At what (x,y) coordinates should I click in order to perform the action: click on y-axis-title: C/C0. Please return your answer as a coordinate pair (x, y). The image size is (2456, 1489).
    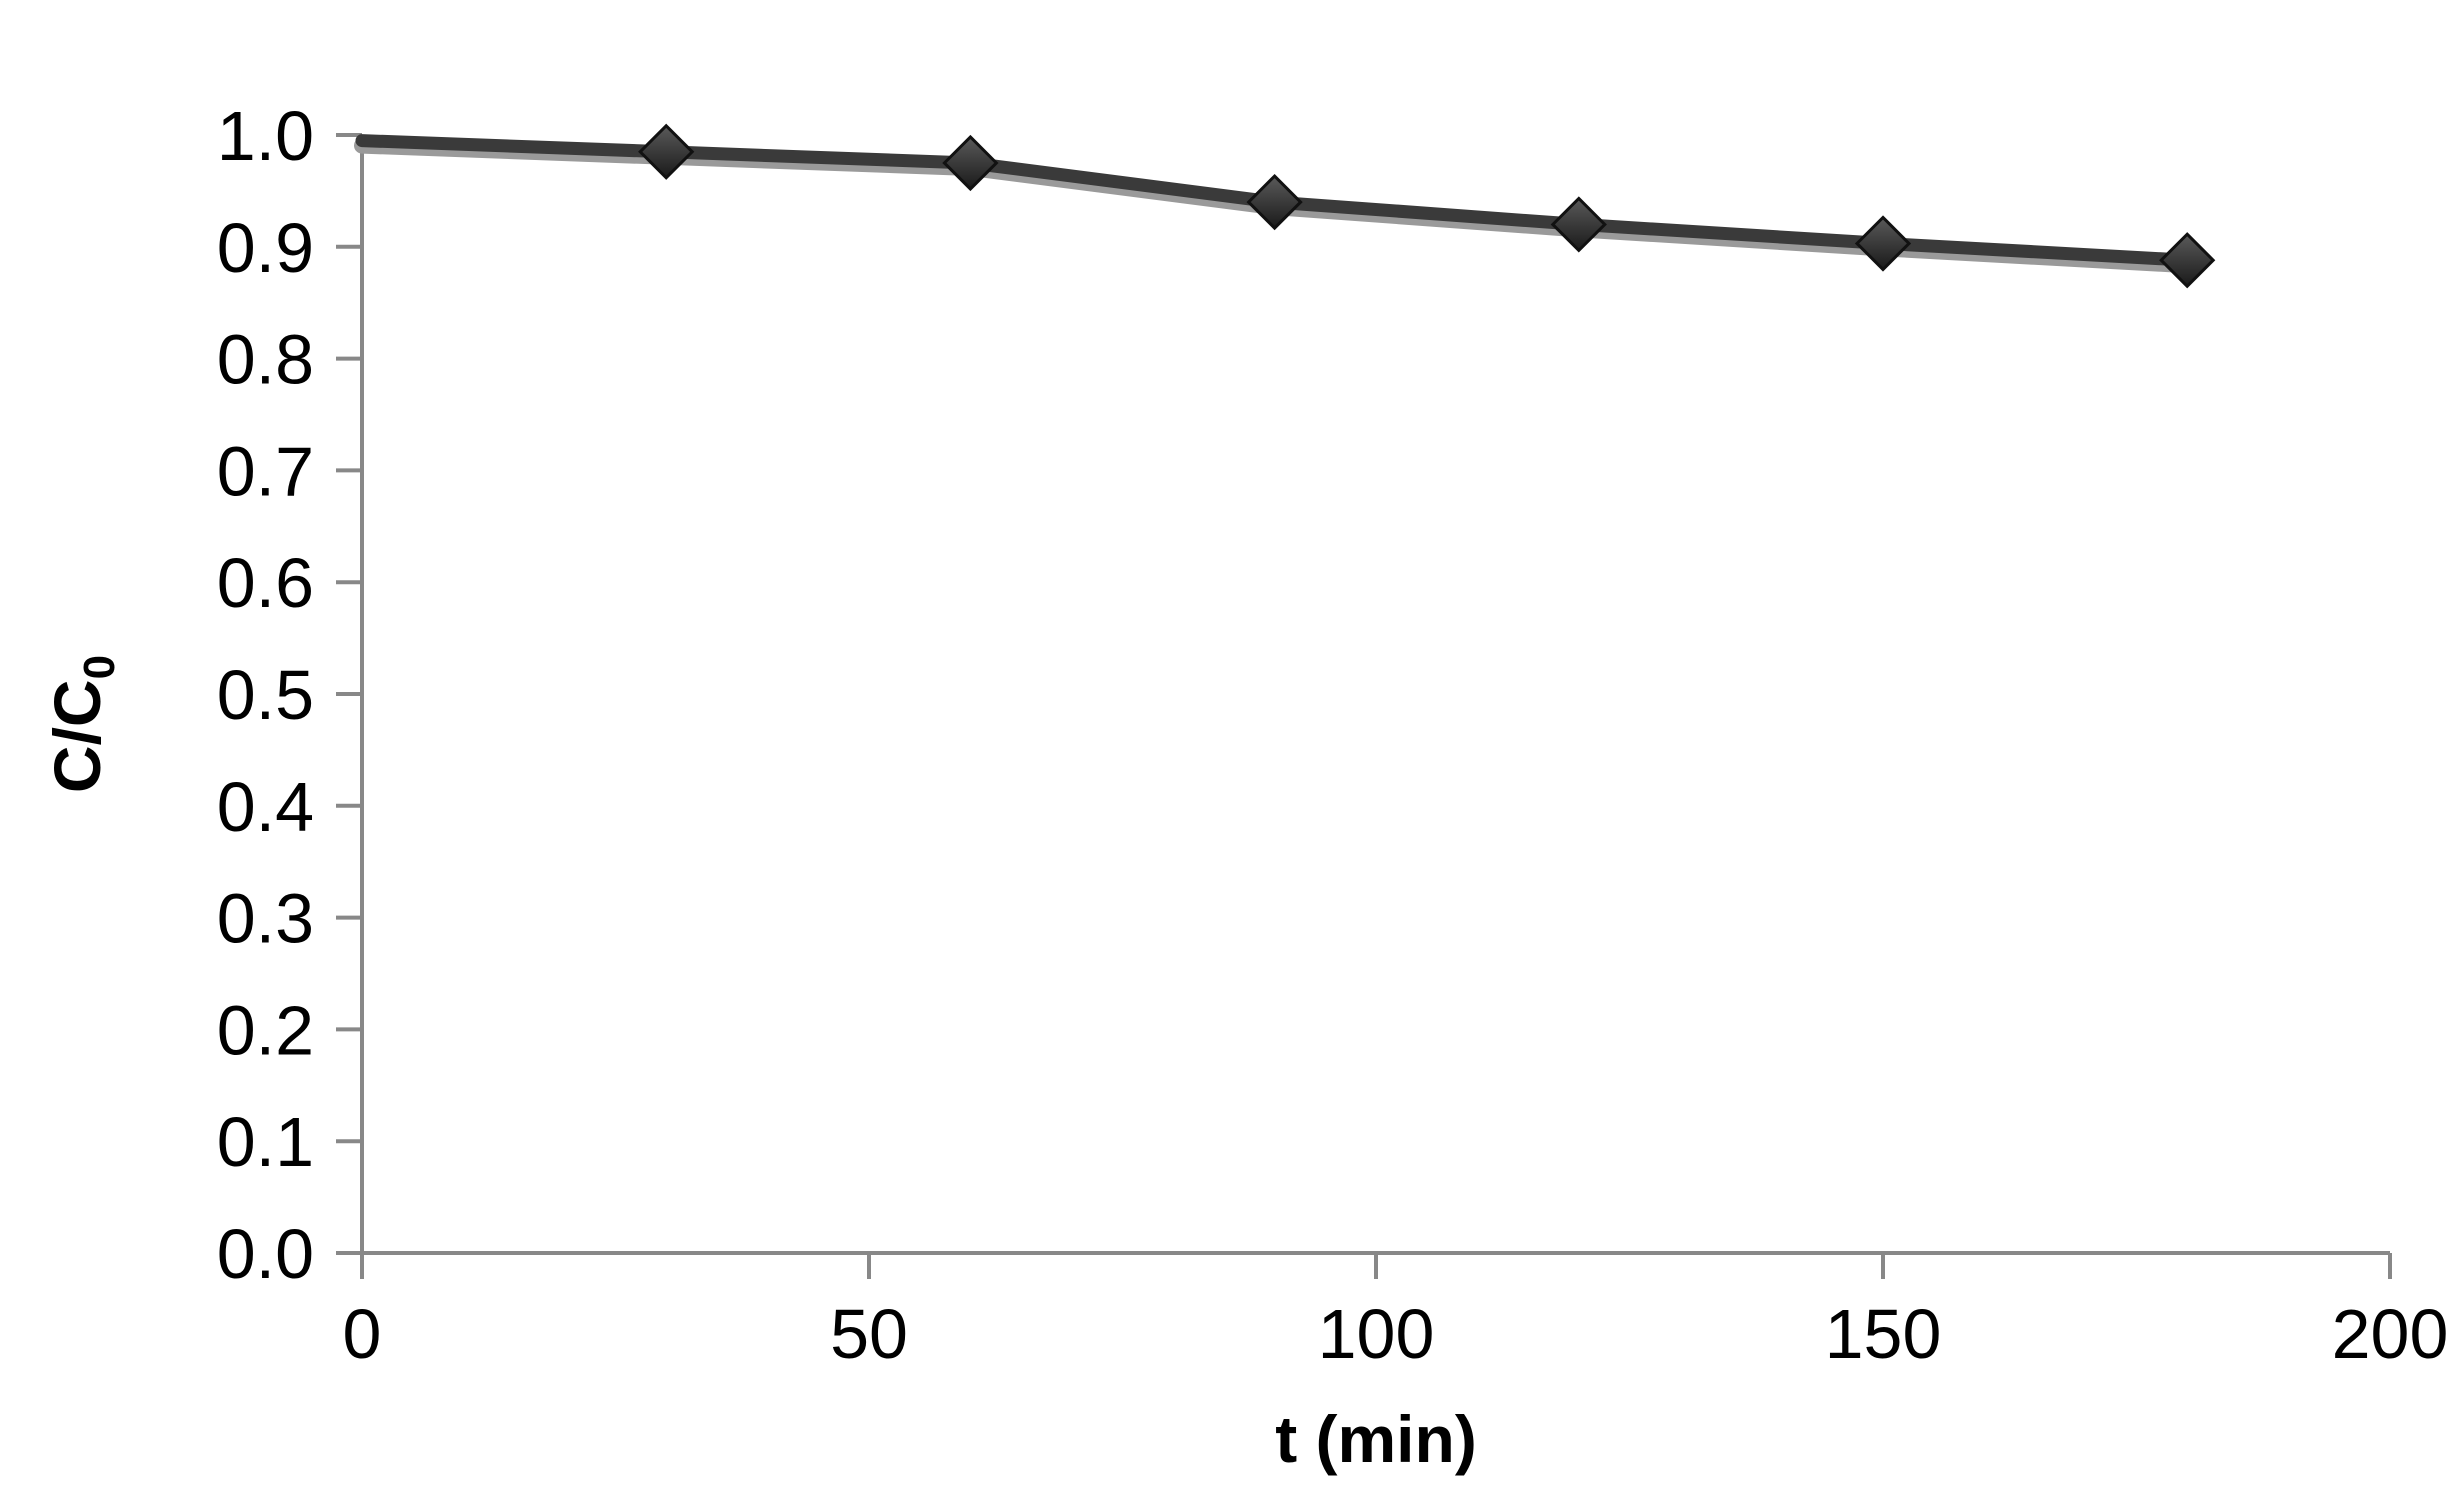
    Looking at the image, I should click on (82, 724).